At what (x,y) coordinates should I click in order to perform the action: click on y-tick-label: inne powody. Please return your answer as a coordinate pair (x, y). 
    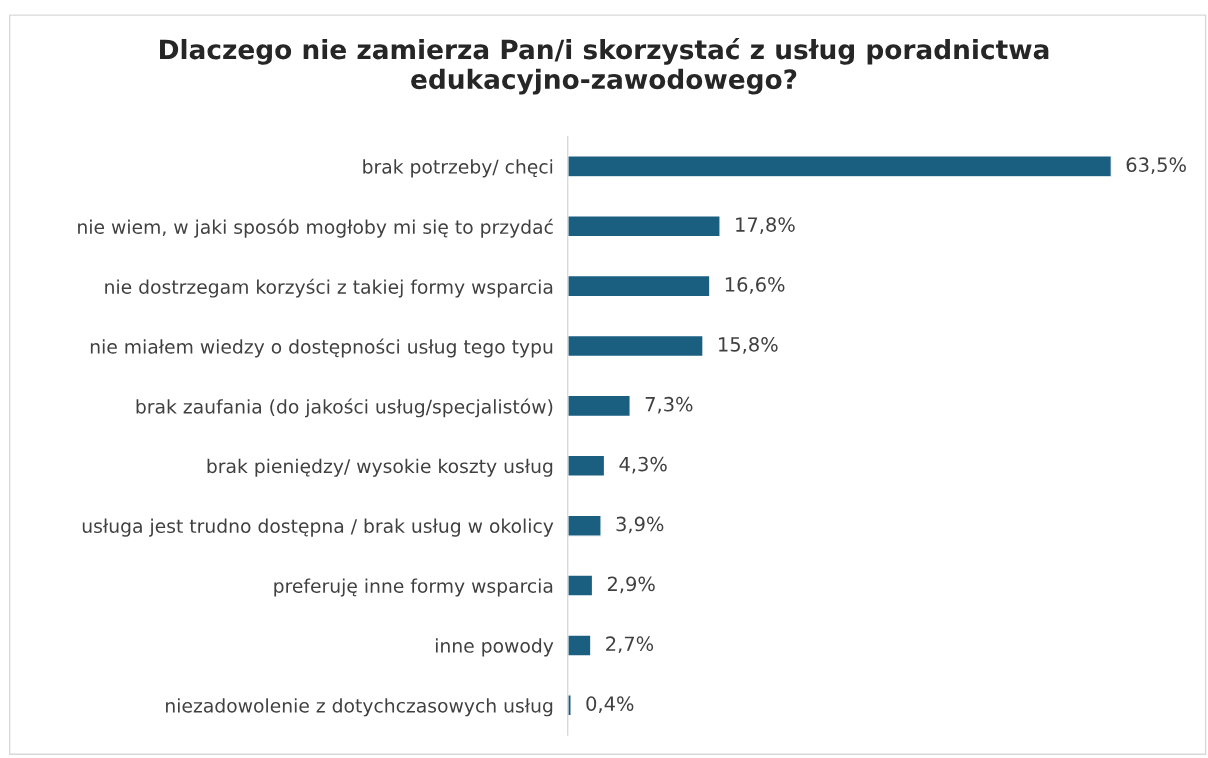
    Looking at the image, I should click on (494, 647).